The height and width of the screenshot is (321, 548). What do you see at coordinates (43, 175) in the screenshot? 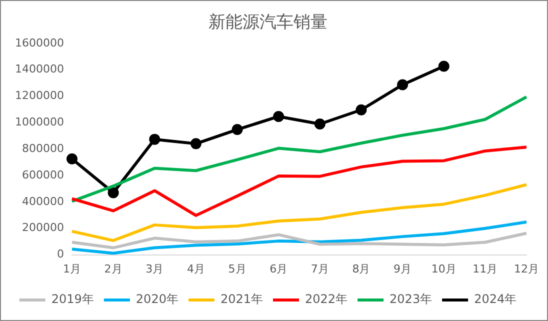
I see `y-tick-label: 600000` at bounding box center [43, 175].